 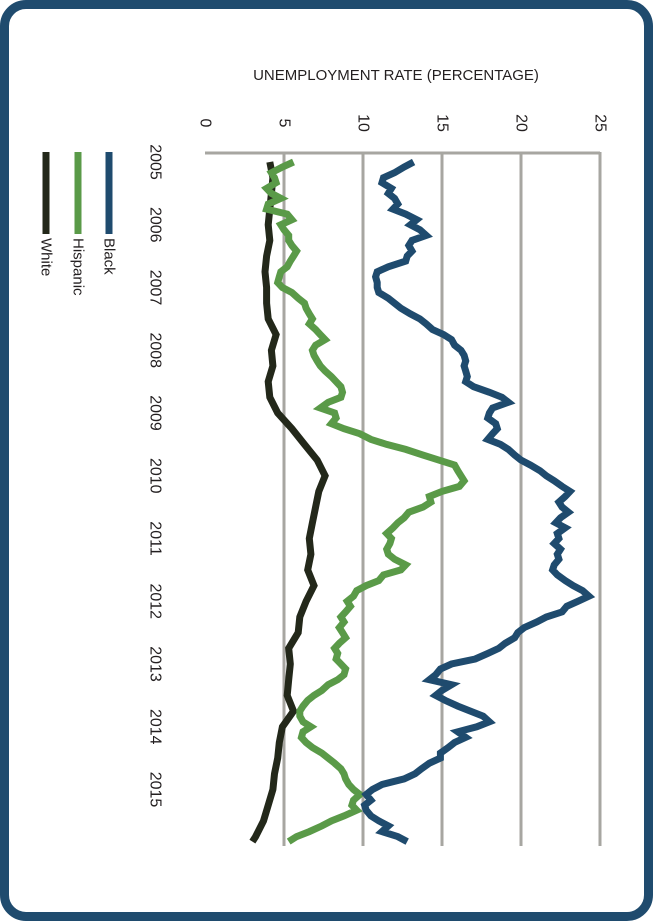 What do you see at coordinates (155, 790) in the screenshot?
I see `x-tick-label: 2015` at bounding box center [155, 790].